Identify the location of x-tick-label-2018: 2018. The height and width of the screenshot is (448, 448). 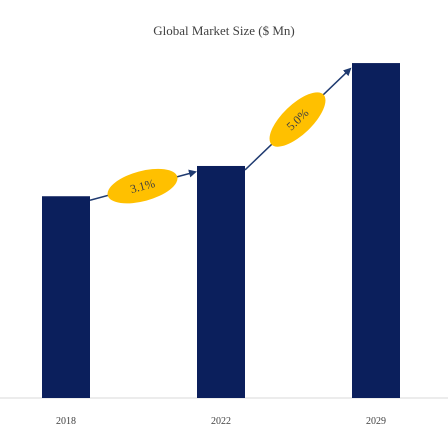
(66, 421).